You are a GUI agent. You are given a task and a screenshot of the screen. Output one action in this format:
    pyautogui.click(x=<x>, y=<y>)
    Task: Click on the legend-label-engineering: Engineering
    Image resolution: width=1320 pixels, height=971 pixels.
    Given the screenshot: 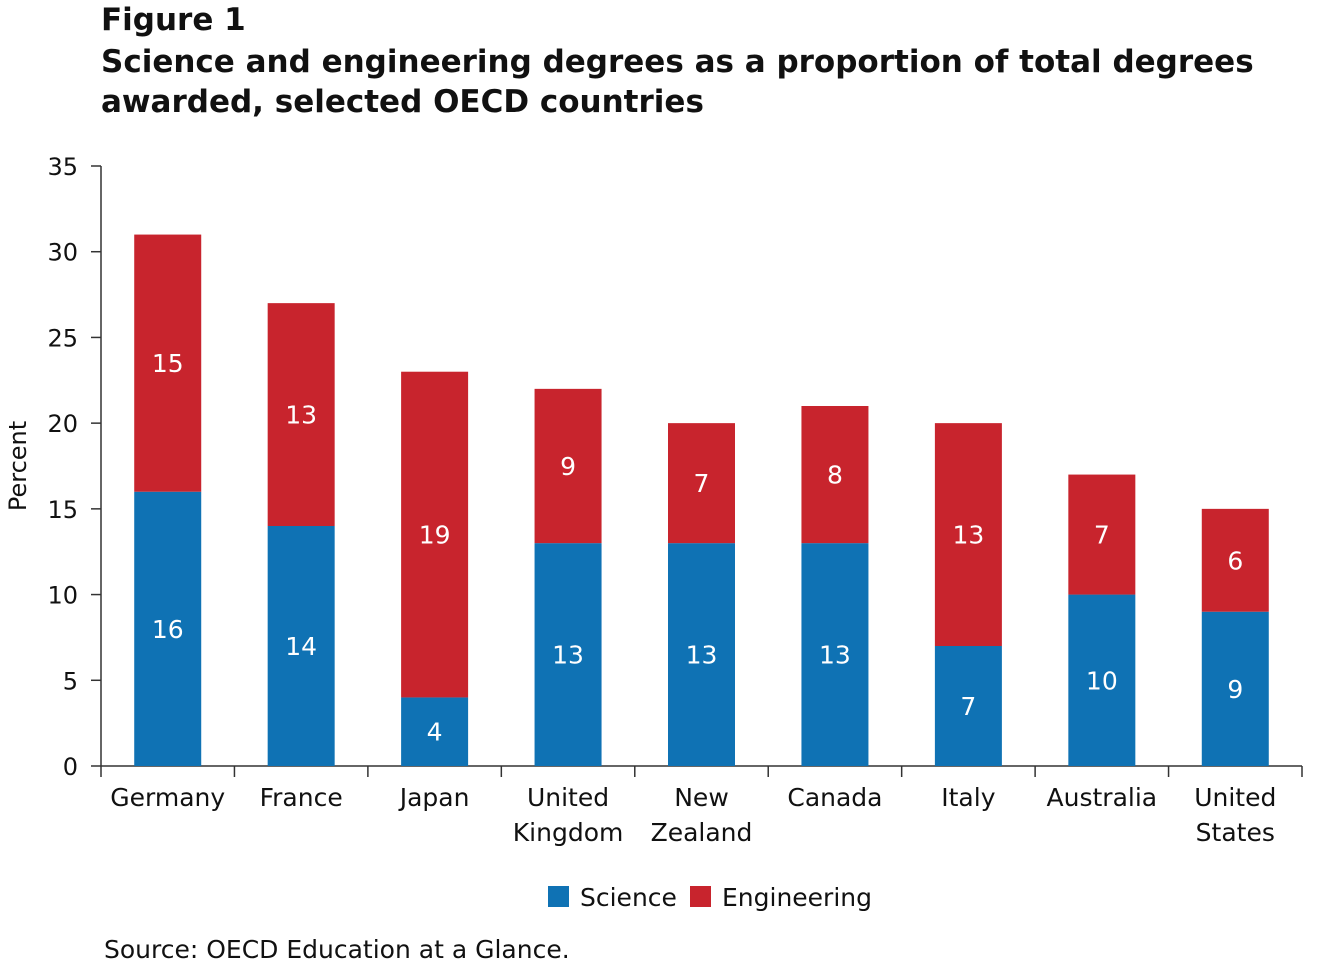 What is the action you would take?
    pyautogui.click(x=797, y=897)
    